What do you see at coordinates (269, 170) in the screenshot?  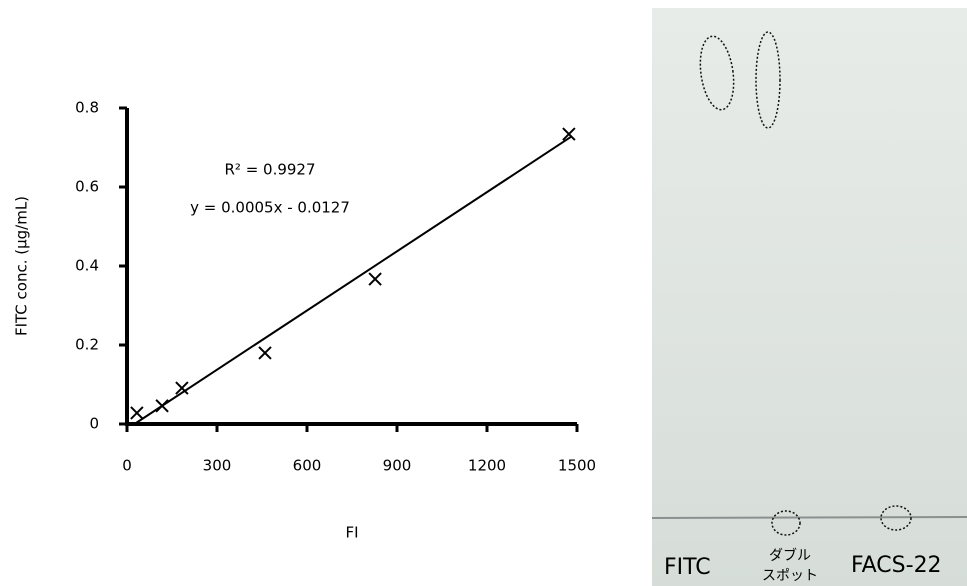 I see `r-squared: R² = 0.9927` at bounding box center [269, 170].